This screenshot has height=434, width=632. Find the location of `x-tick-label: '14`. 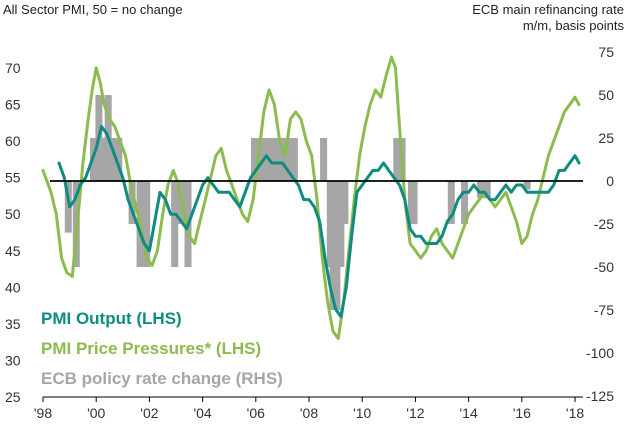

x-tick-label: '14 is located at coordinates (468, 413).